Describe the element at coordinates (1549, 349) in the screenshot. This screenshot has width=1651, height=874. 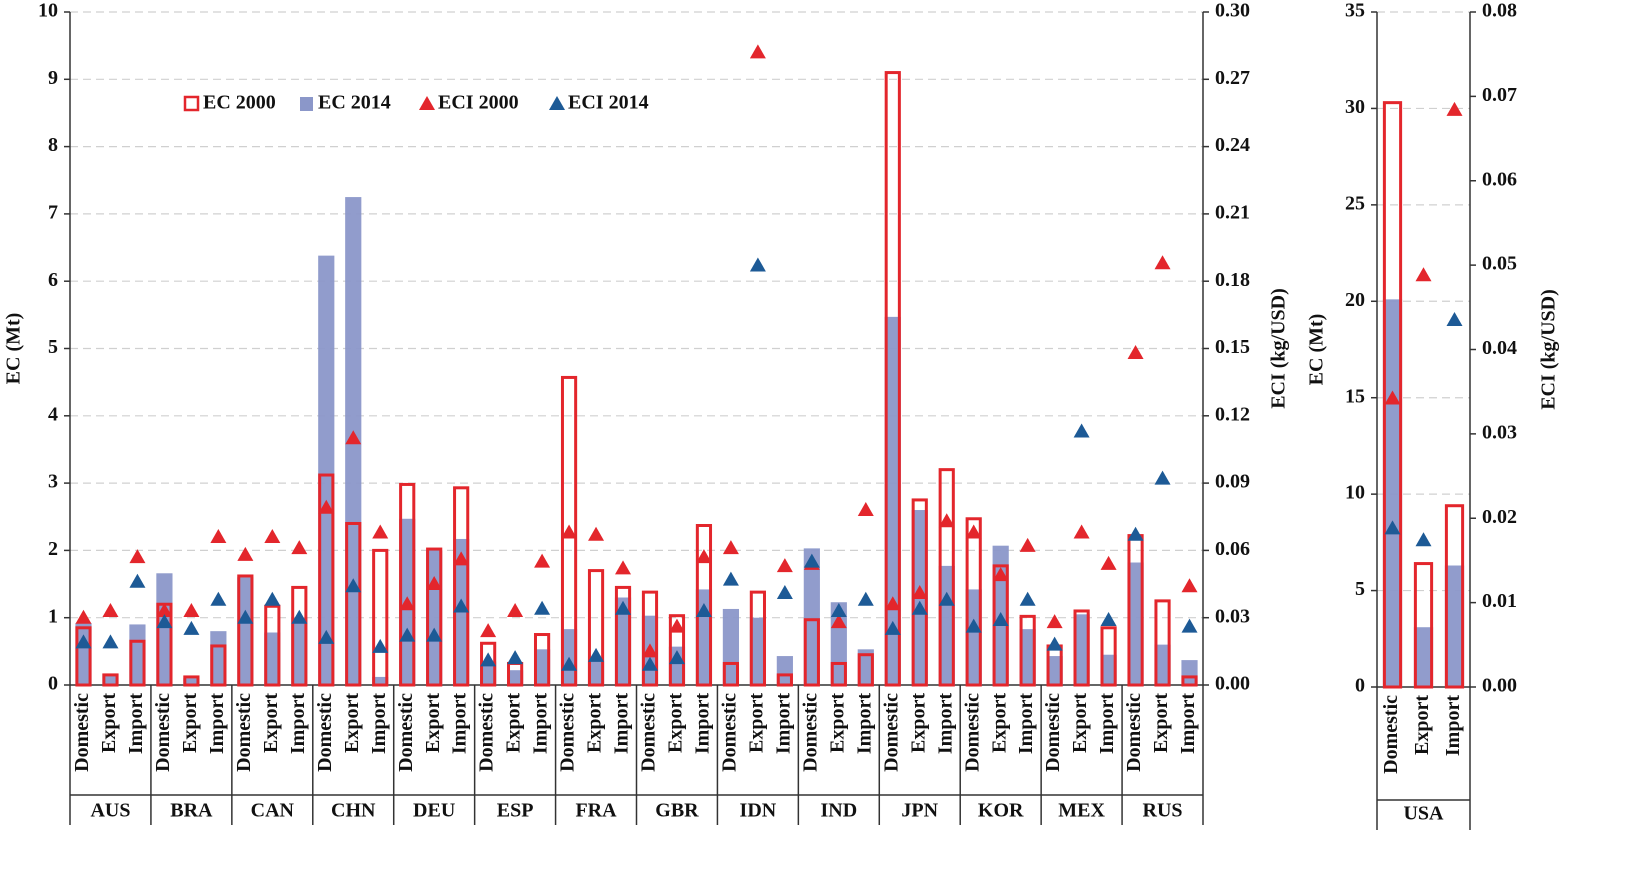
I see `y2-axis-label: ECI (kg/USD)` at that location.